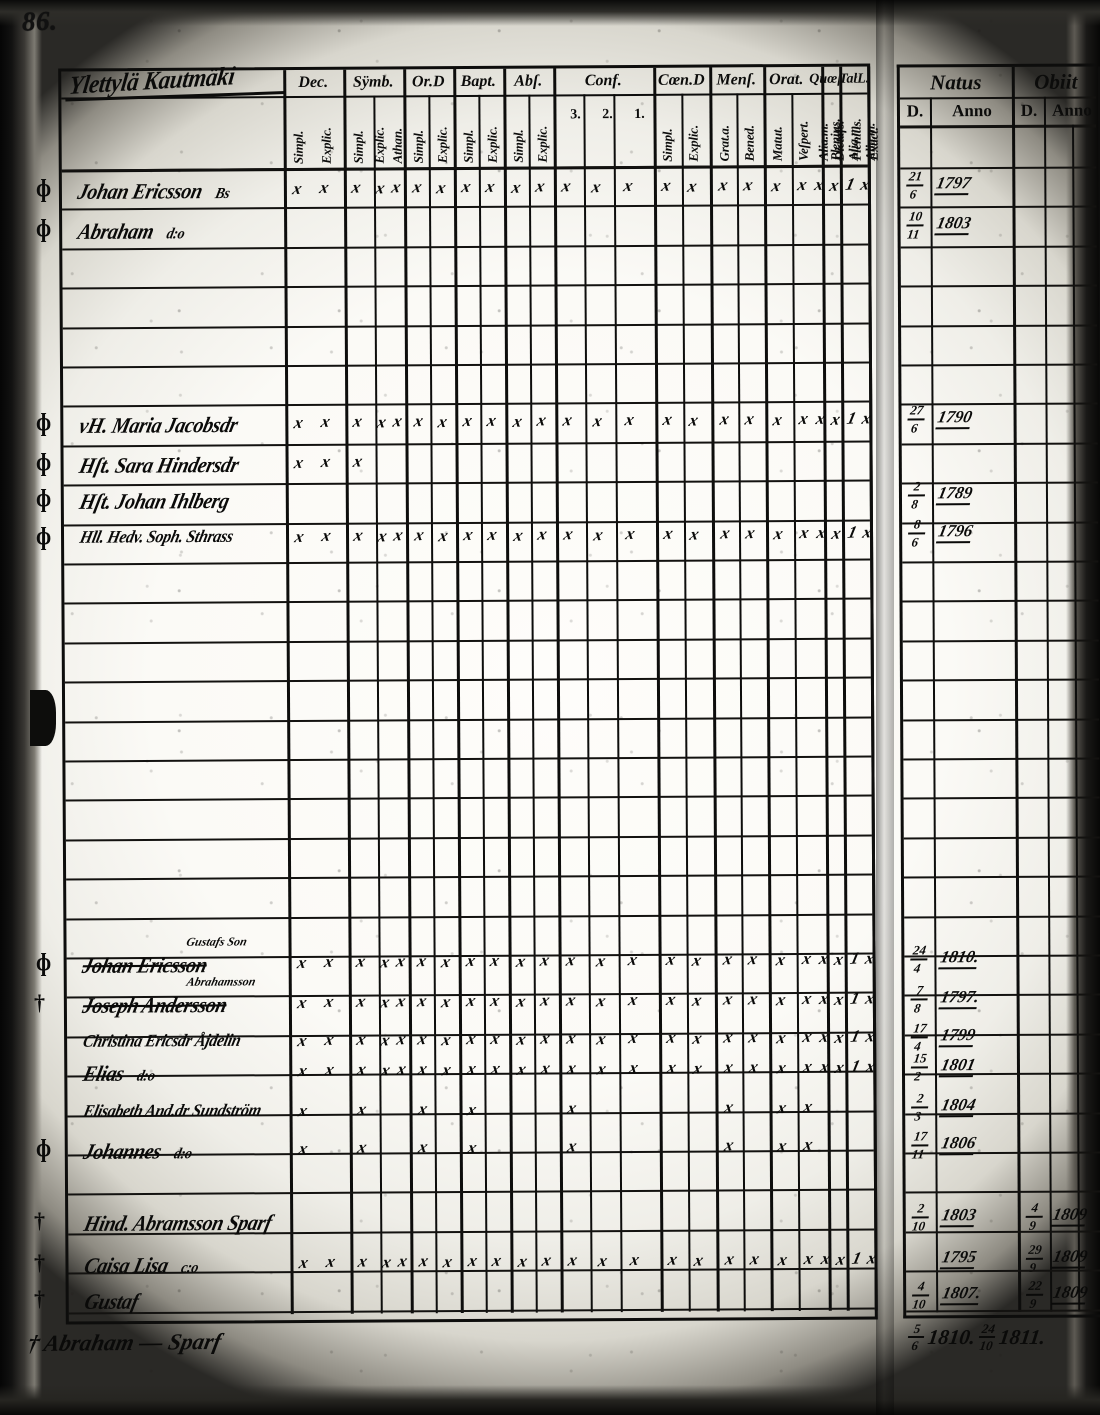 The width and height of the screenshot is (1100, 1415). I want to click on subcaption-text-15: Matut., so click(777, 144).